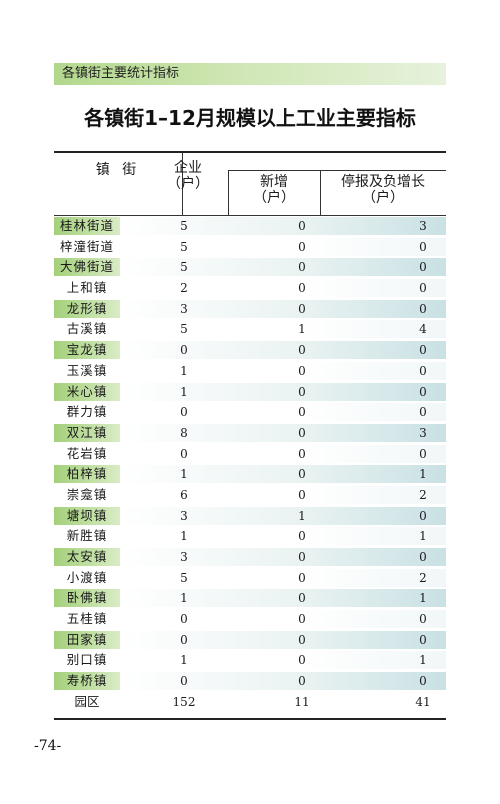 The width and height of the screenshot is (500, 804). I want to click on table-row: 玉溪镇 1 0 0, so click(250, 371).